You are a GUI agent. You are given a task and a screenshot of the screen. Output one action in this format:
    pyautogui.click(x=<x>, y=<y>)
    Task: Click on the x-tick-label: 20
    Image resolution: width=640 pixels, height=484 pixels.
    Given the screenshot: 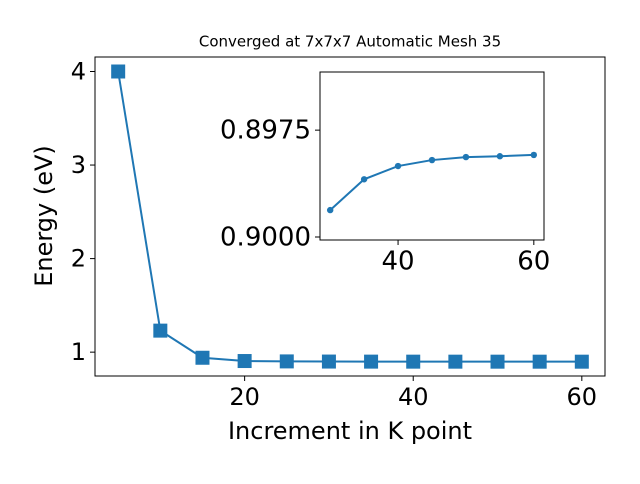 What is the action you would take?
    pyautogui.click(x=244, y=397)
    